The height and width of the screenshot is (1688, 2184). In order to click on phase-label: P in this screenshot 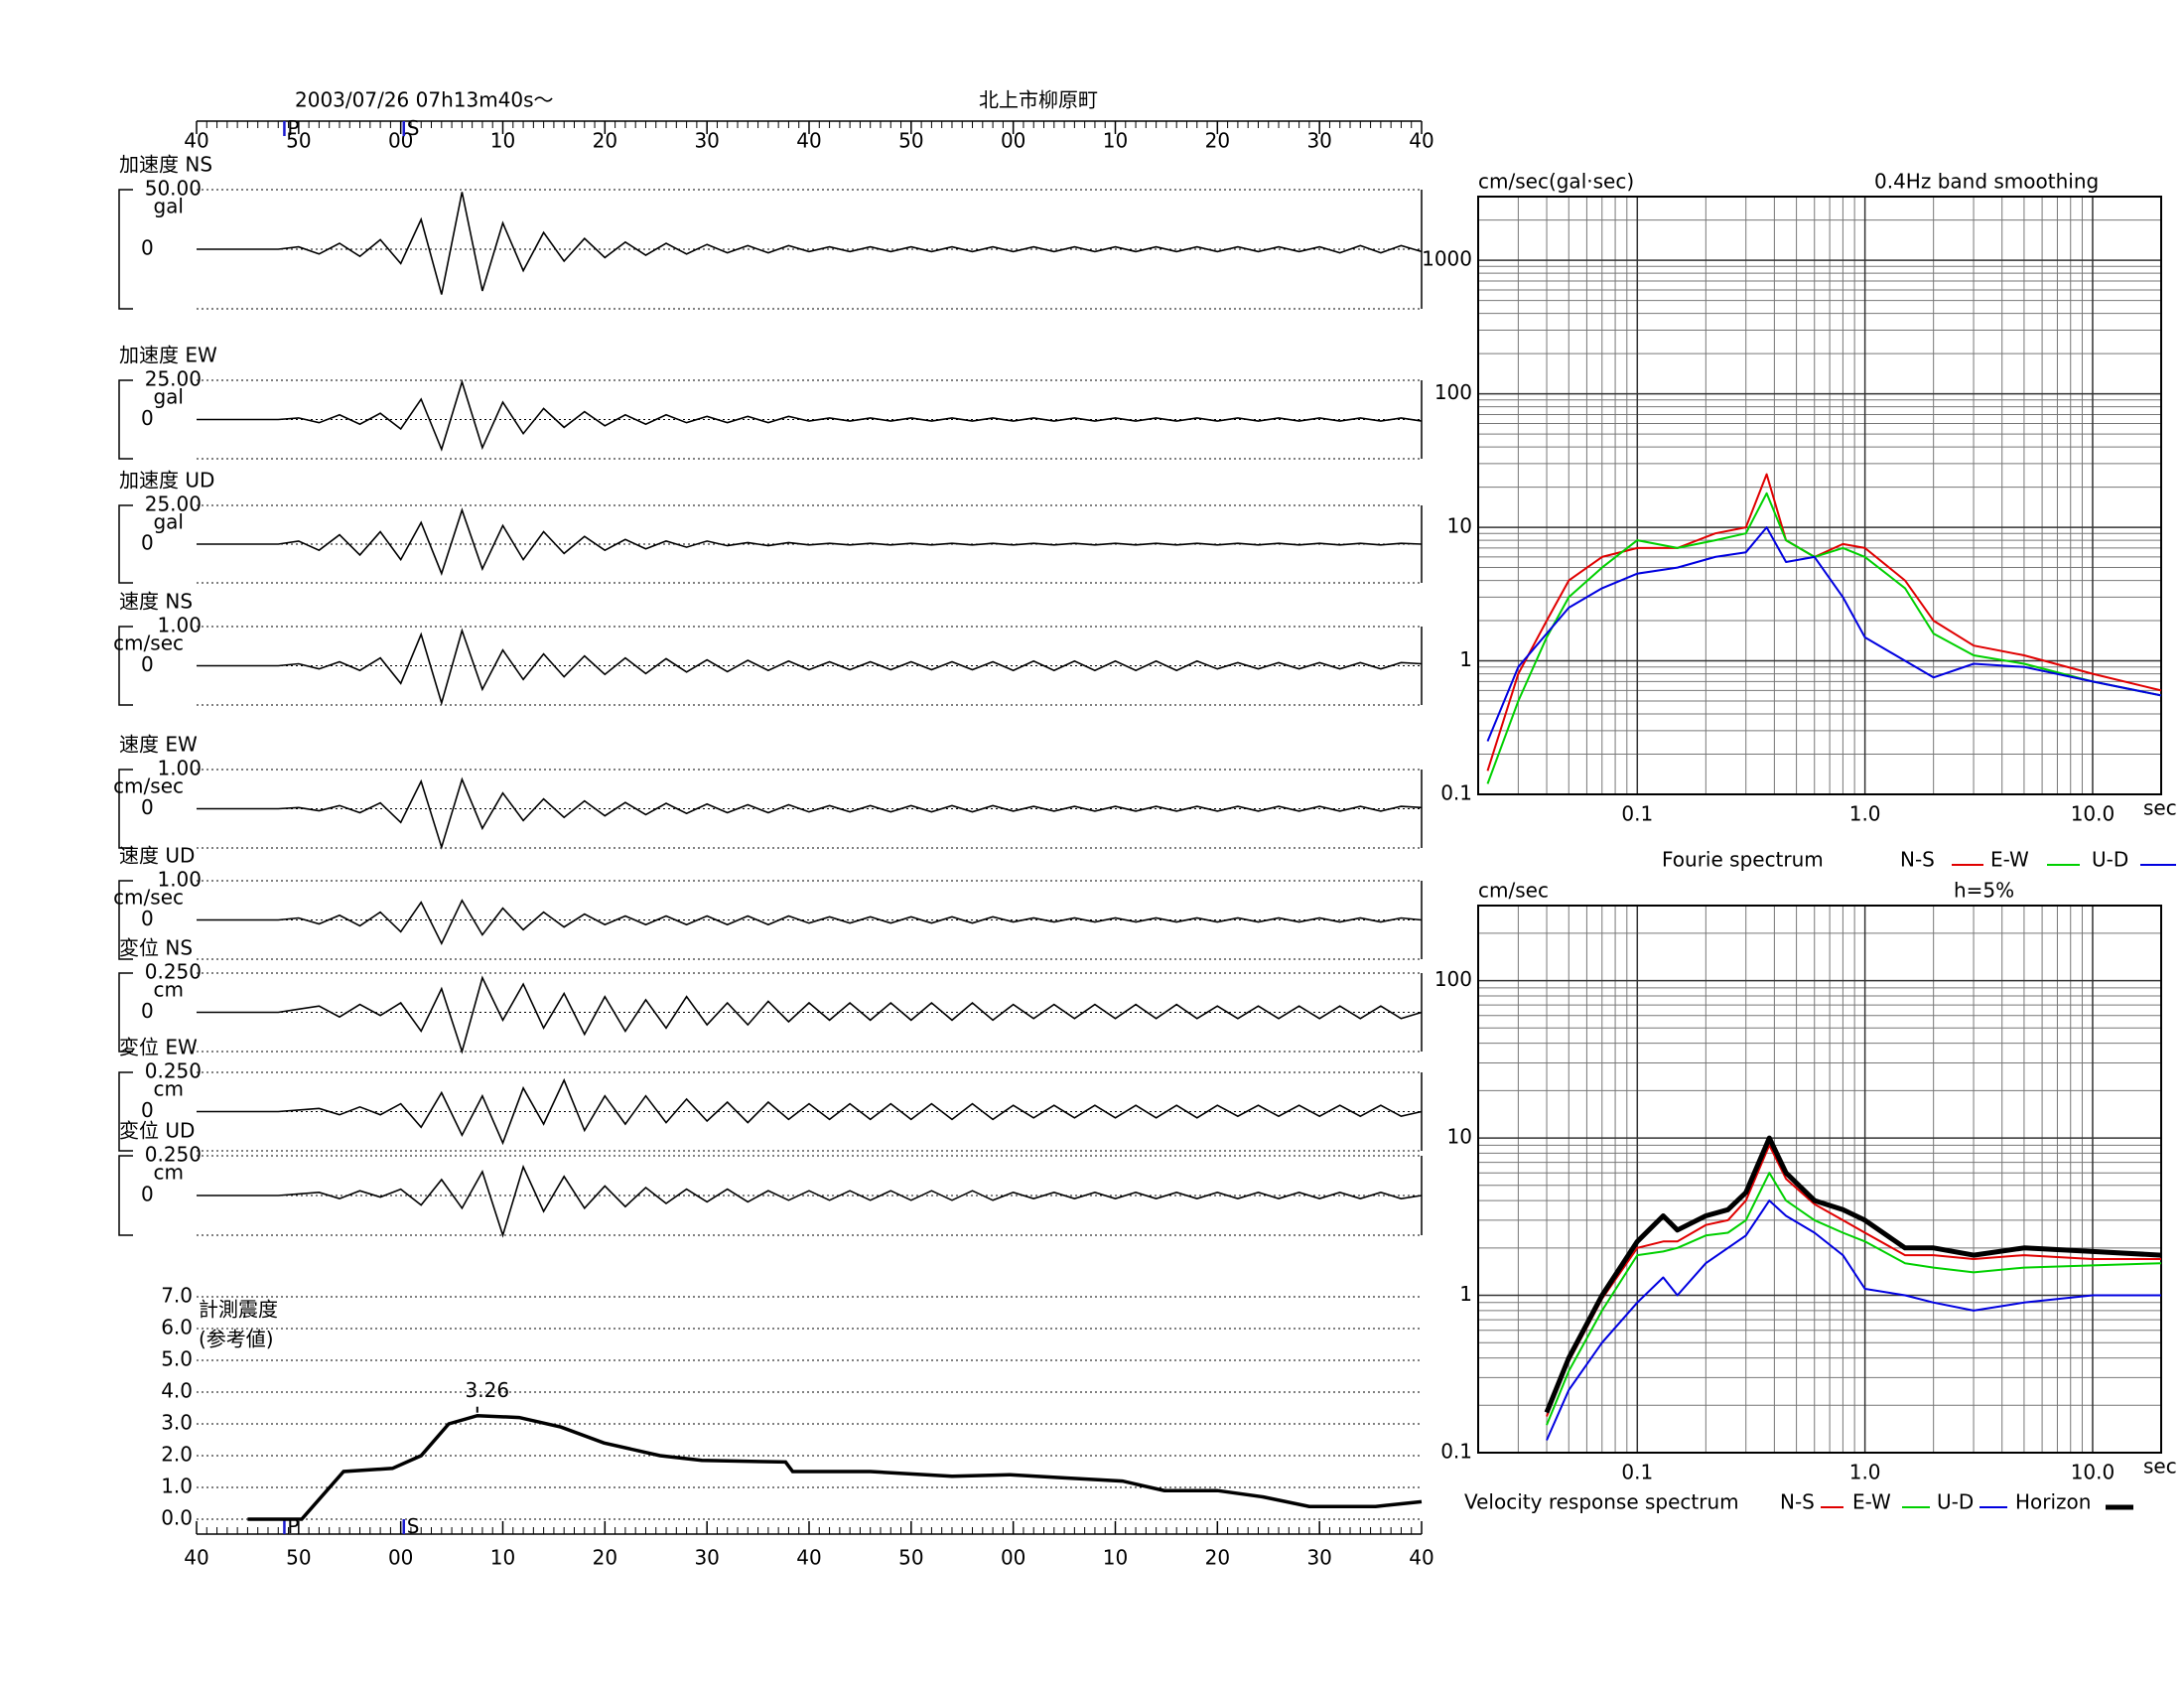, I will do `click(293, 128)`.